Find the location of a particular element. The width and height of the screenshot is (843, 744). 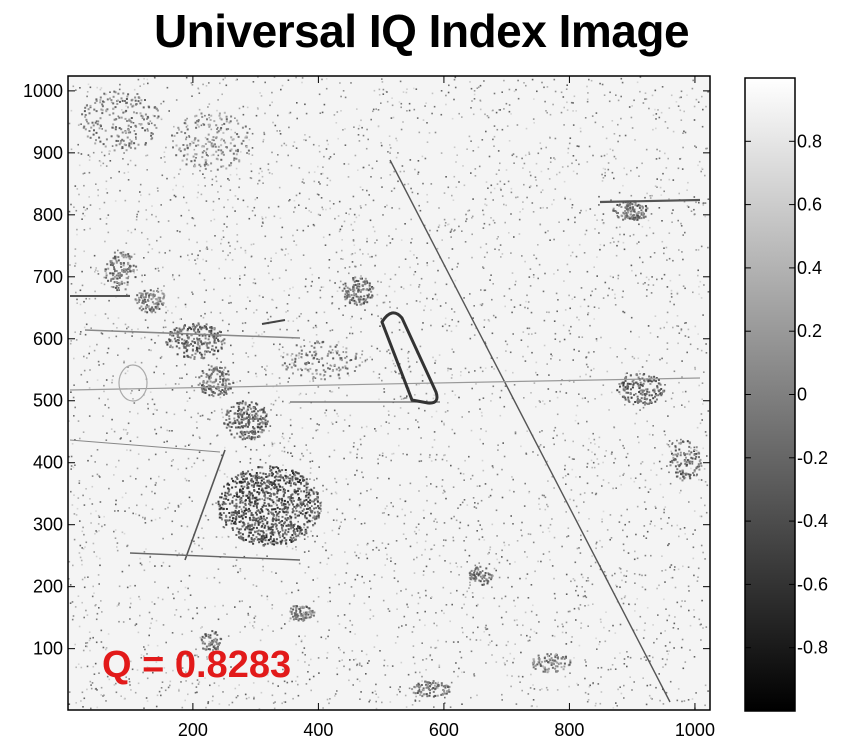

y-tick-label: 1000 is located at coordinates (43, 91).